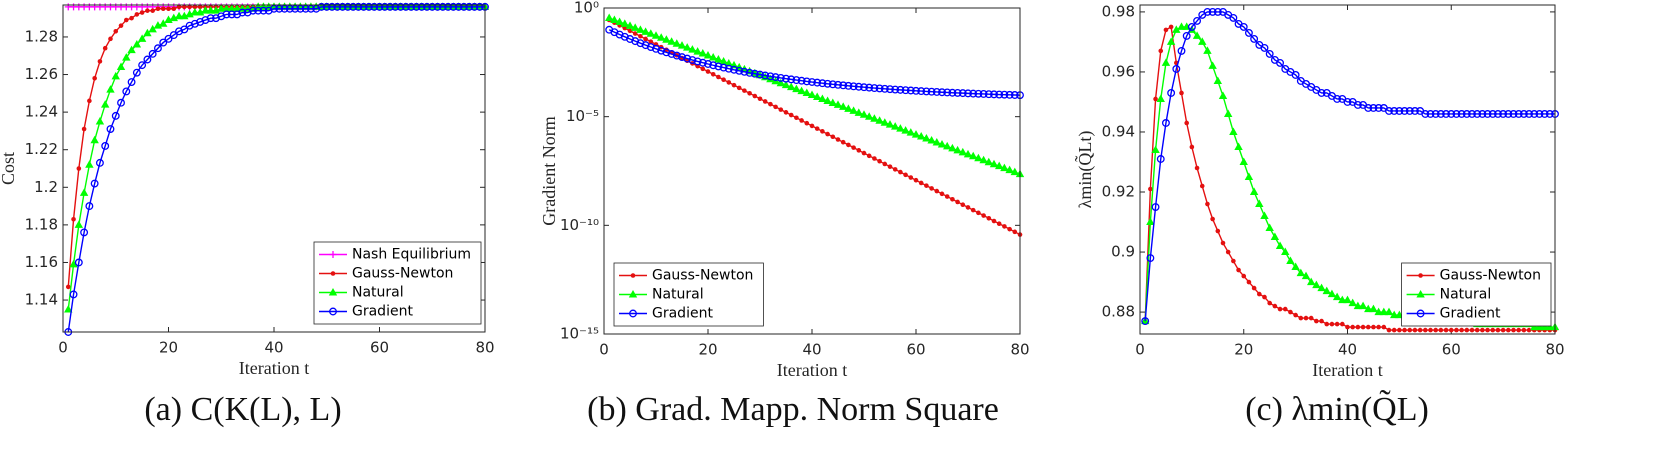 This screenshot has height=466, width=1670. What do you see at coordinates (41, 300) in the screenshot?
I see `y-tick-label: 1.14` at bounding box center [41, 300].